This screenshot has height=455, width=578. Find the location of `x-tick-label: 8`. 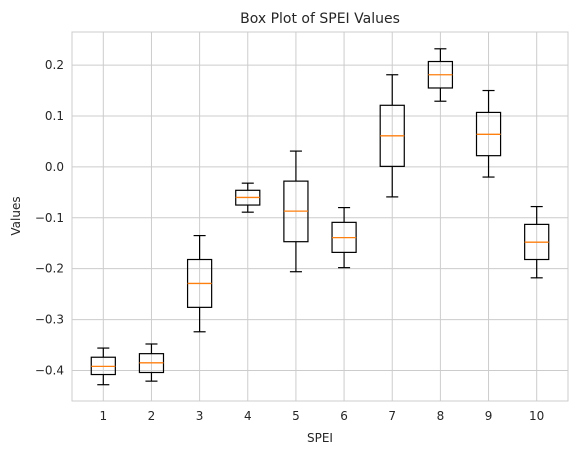

x-tick-label: 8 is located at coordinates (441, 416).